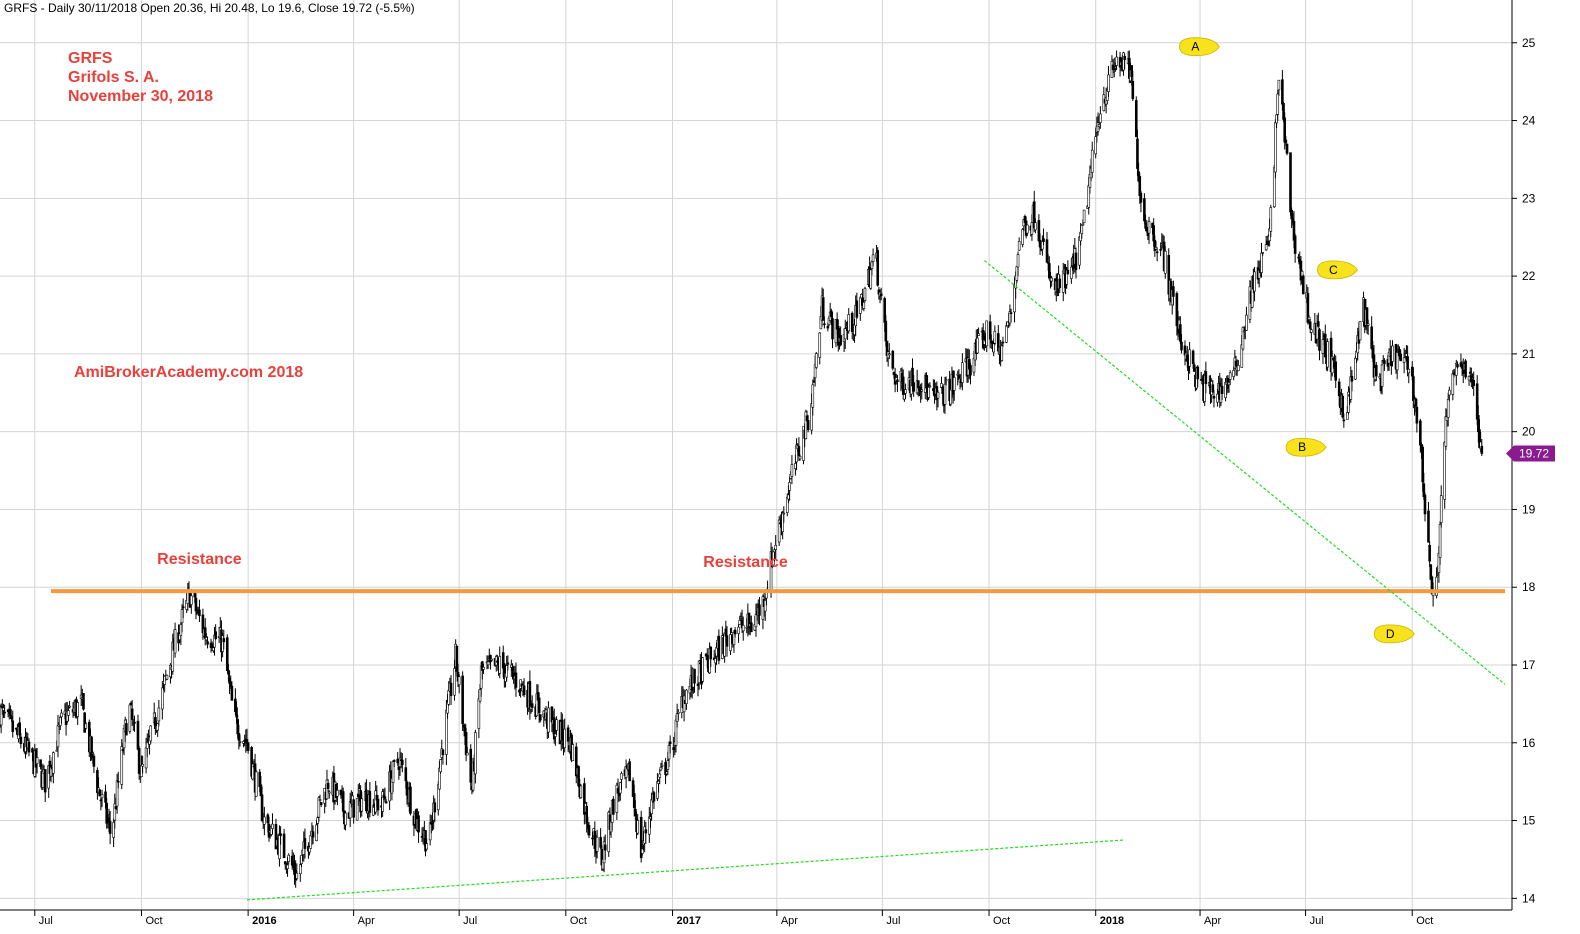  I want to click on marker-label-A: A, so click(1195, 47).